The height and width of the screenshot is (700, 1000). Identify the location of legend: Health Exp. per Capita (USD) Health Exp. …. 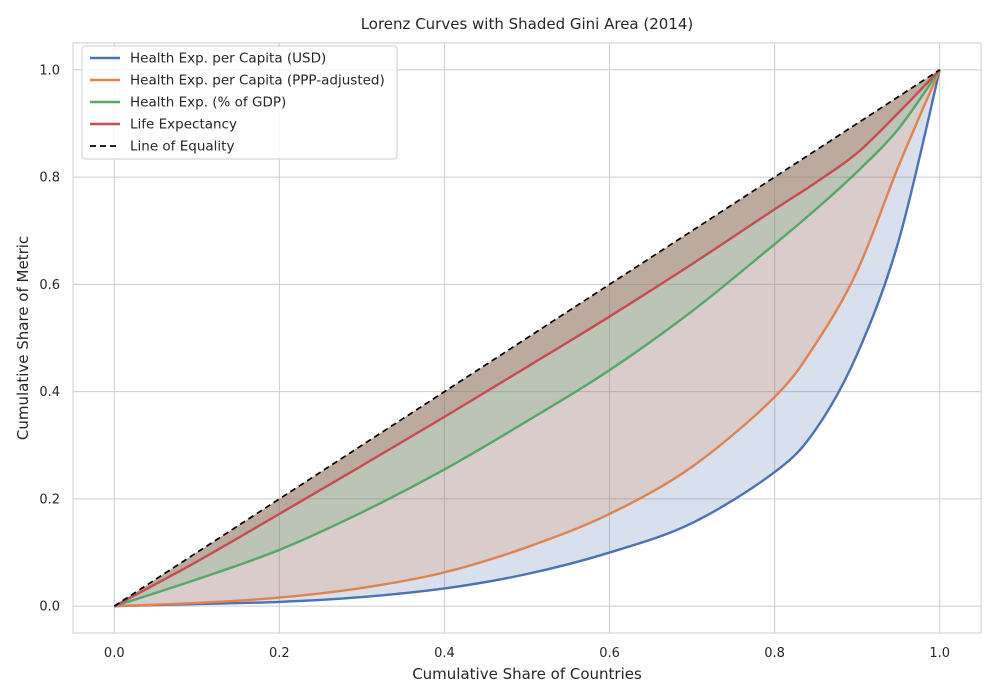
(239, 102).